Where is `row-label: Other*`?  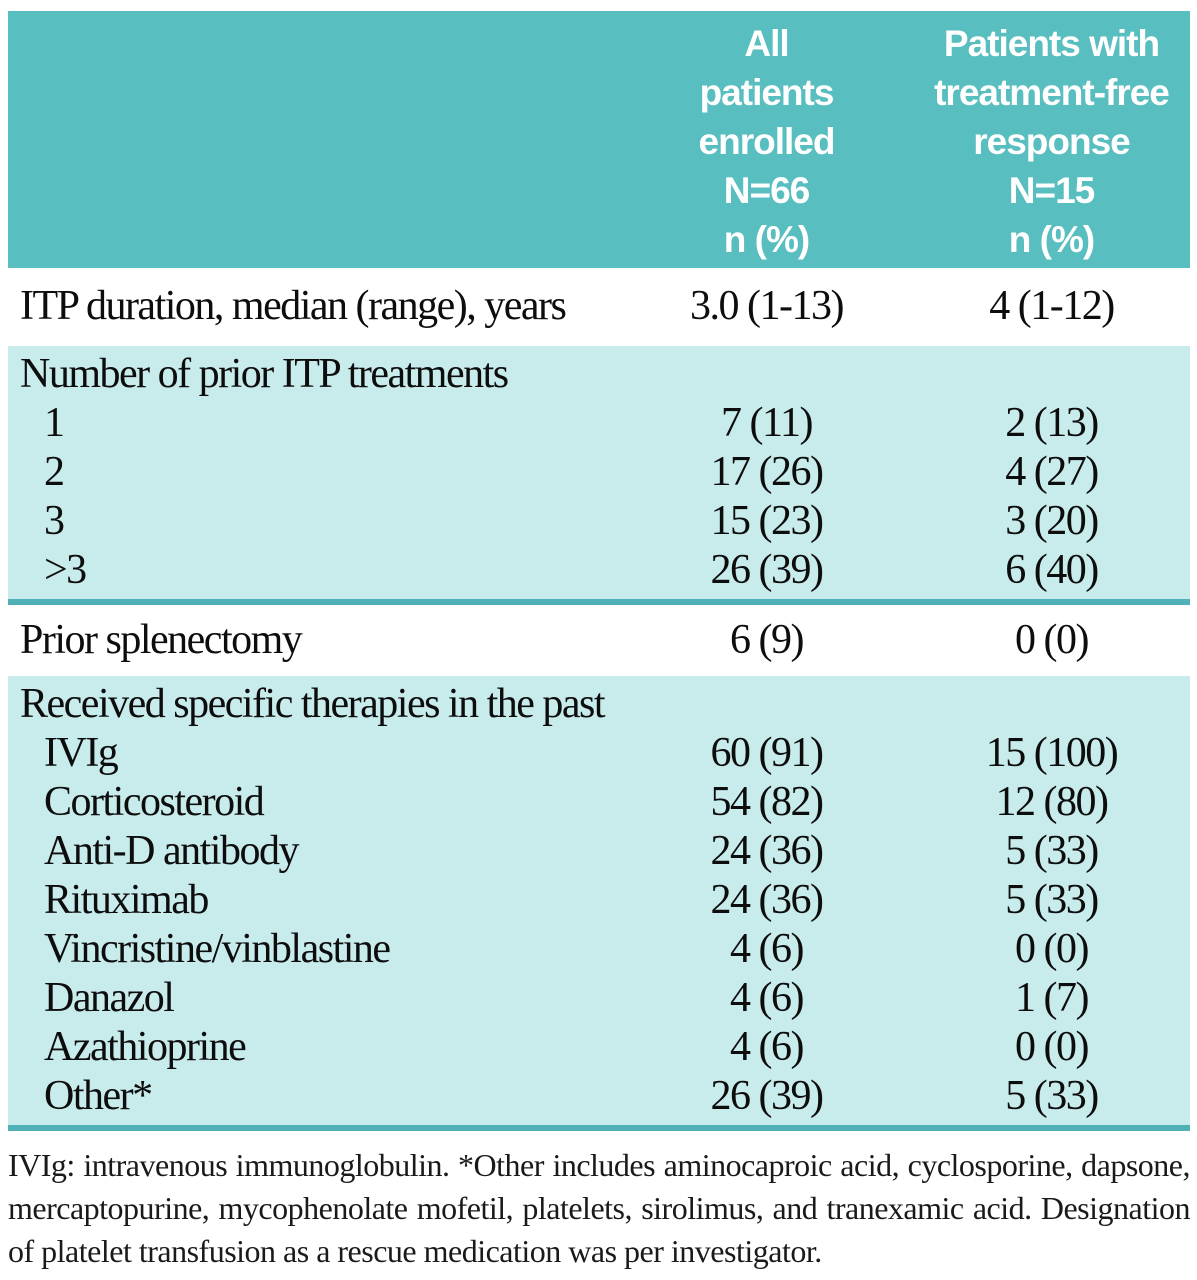 row-label: Other* is located at coordinates (98, 1096).